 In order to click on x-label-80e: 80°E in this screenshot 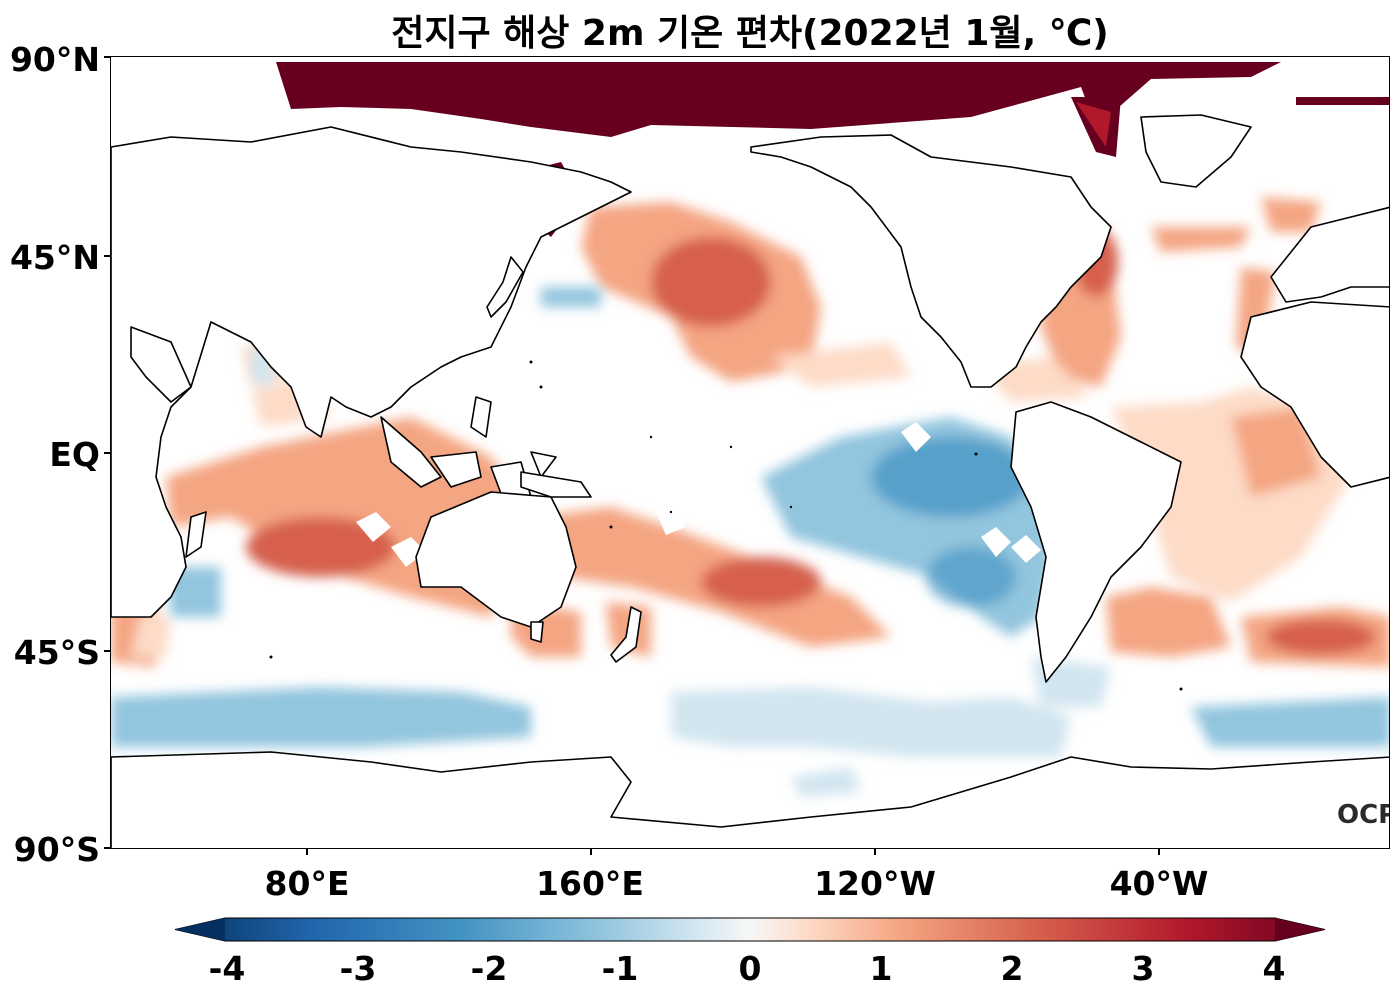, I will do `click(307, 883)`.